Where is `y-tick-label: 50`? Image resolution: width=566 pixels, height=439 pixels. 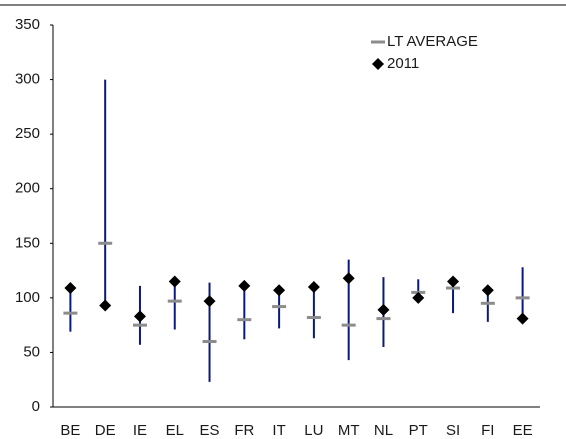 y-tick-label: 50 is located at coordinates (31, 351).